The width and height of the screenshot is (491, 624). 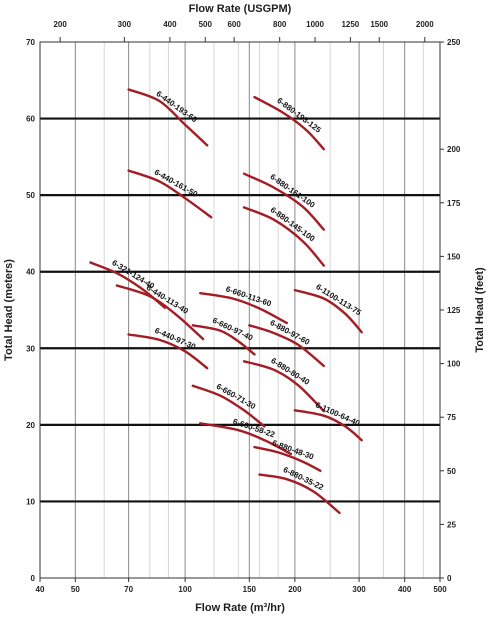 What do you see at coordinates (454, 364) in the screenshot?
I see `y-right-tick-label: 100` at bounding box center [454, 364].